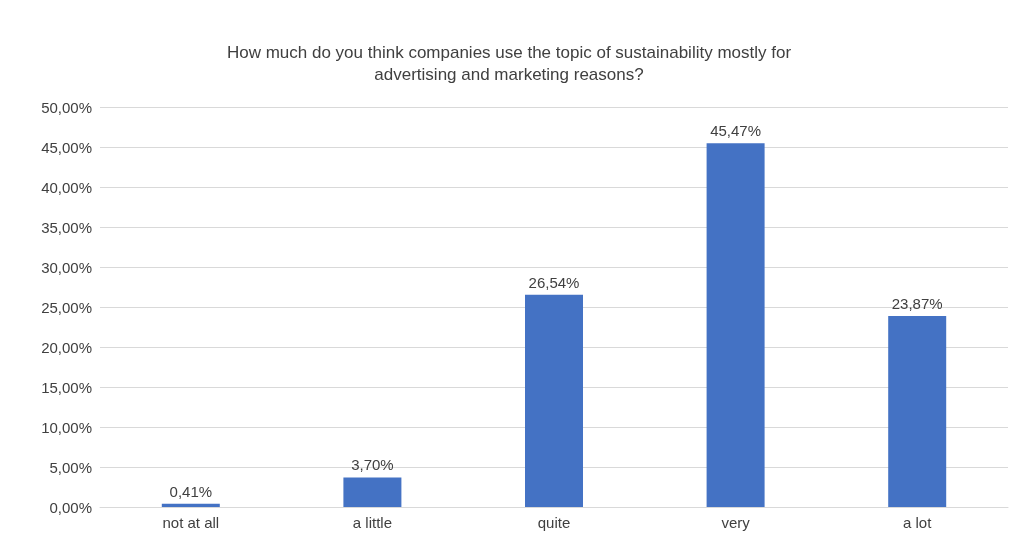 The width and height of the screenshot is (1018, 534). I want to click on data-label: 26,54%, so click(554, 282).